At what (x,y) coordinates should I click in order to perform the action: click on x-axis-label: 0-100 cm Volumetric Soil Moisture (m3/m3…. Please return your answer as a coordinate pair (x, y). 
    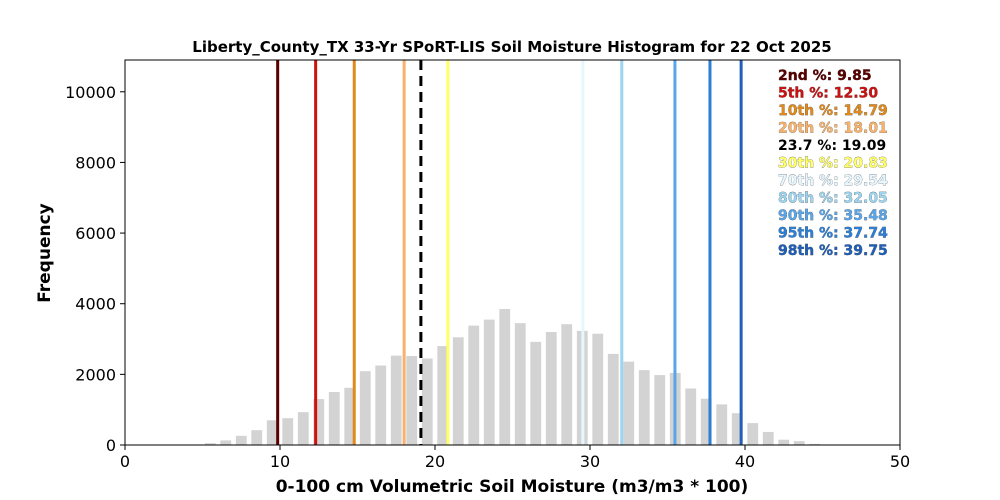
    Looking at the image, I should click on (512, 487).